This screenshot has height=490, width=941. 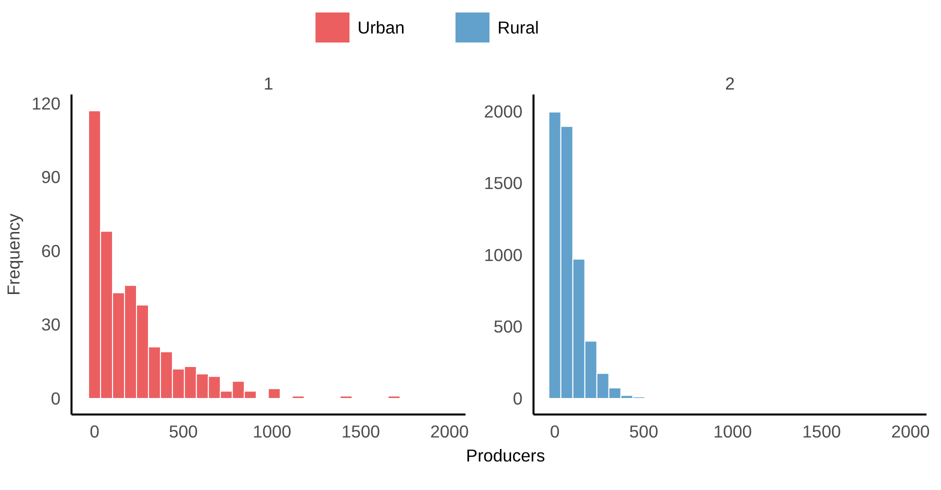 I want to click on chart-title: 1, so click(x=269, y=84).